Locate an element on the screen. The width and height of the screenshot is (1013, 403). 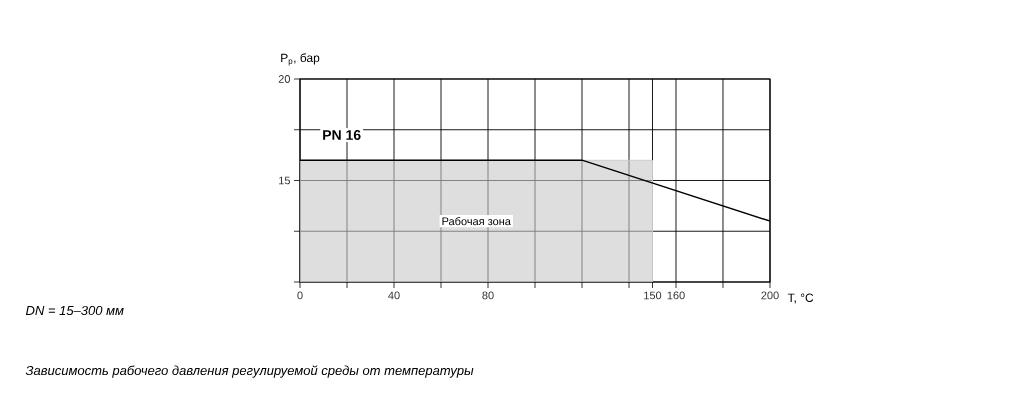
y-tick-label: 15 is located at coordinates (284, 180).